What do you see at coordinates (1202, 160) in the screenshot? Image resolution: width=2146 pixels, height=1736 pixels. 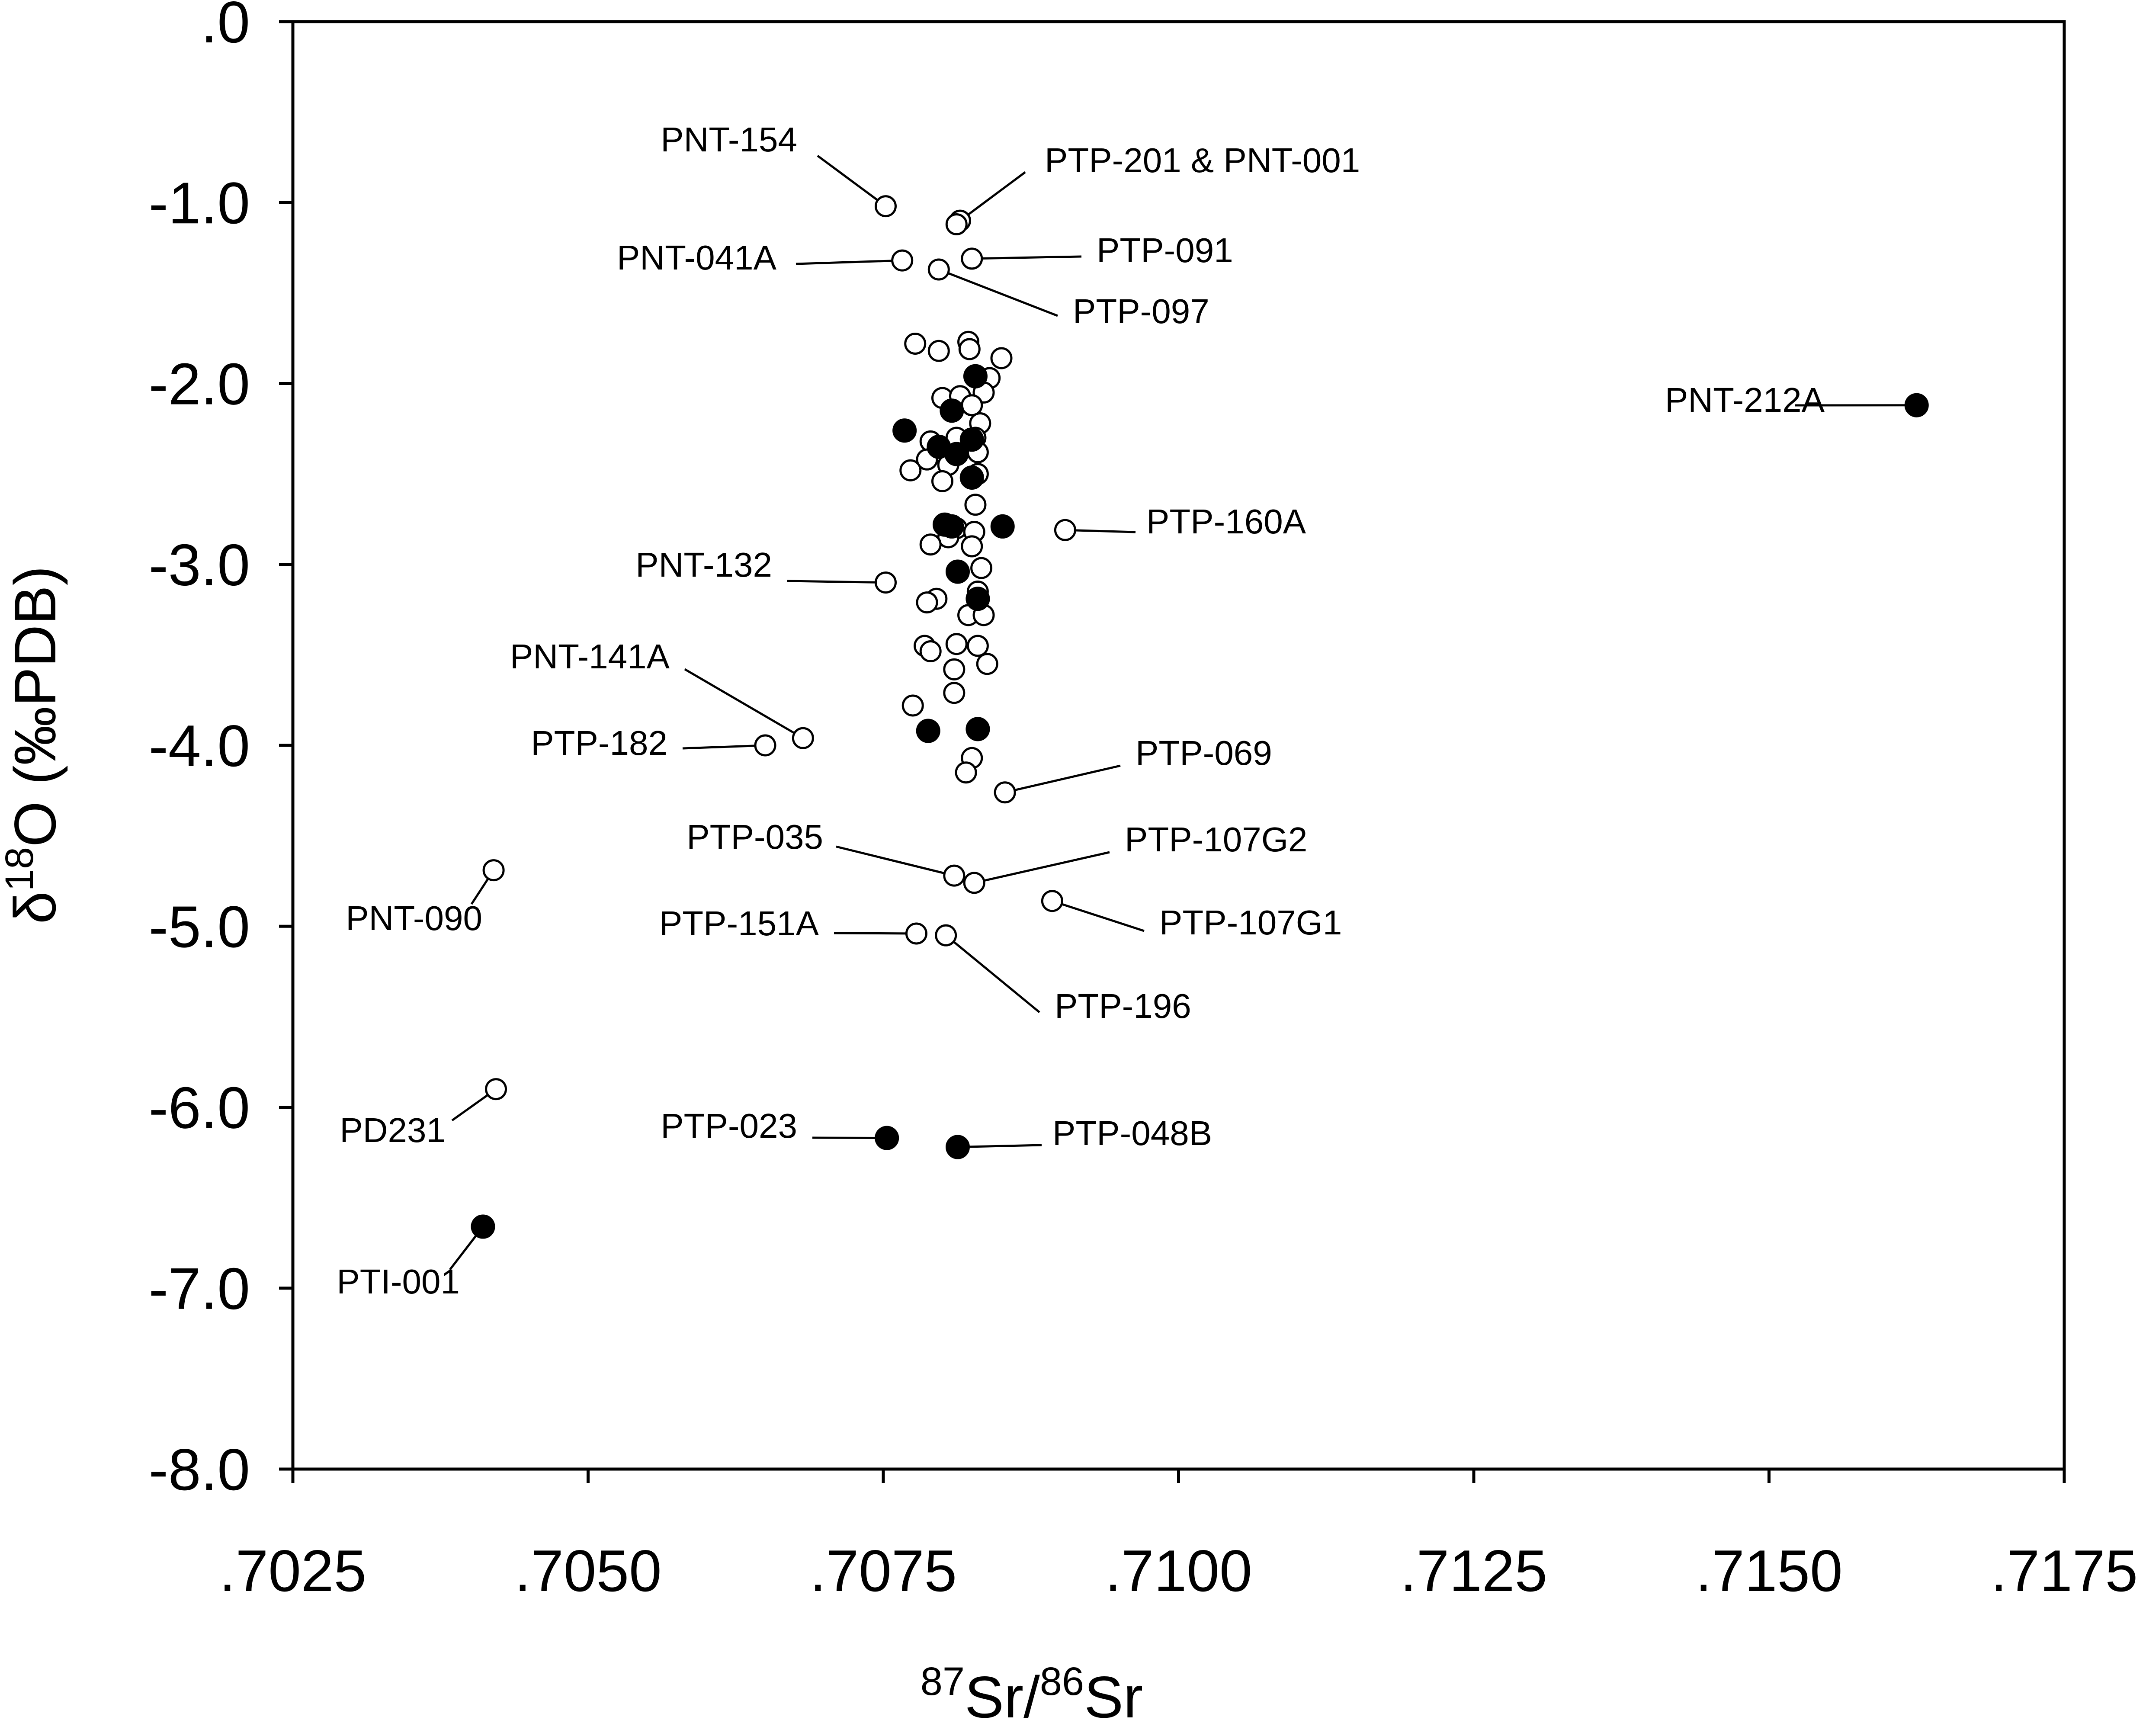 I see `point-label: PTP-201 & PNT-001` at bounding box center [1202, 160].